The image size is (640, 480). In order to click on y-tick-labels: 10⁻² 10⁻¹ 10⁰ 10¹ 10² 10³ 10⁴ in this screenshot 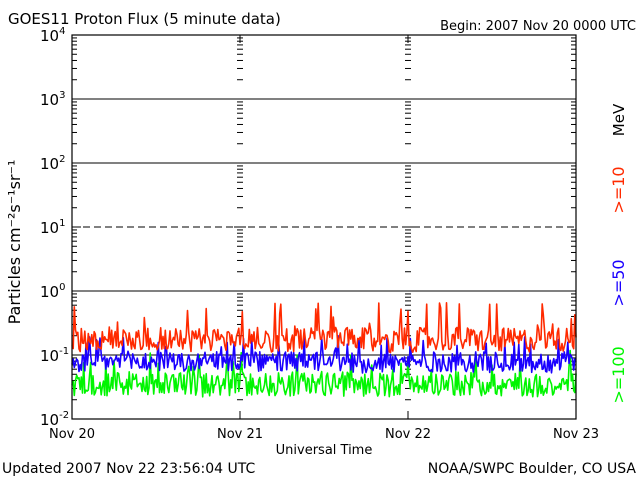, I will do `click(54, 227)`.